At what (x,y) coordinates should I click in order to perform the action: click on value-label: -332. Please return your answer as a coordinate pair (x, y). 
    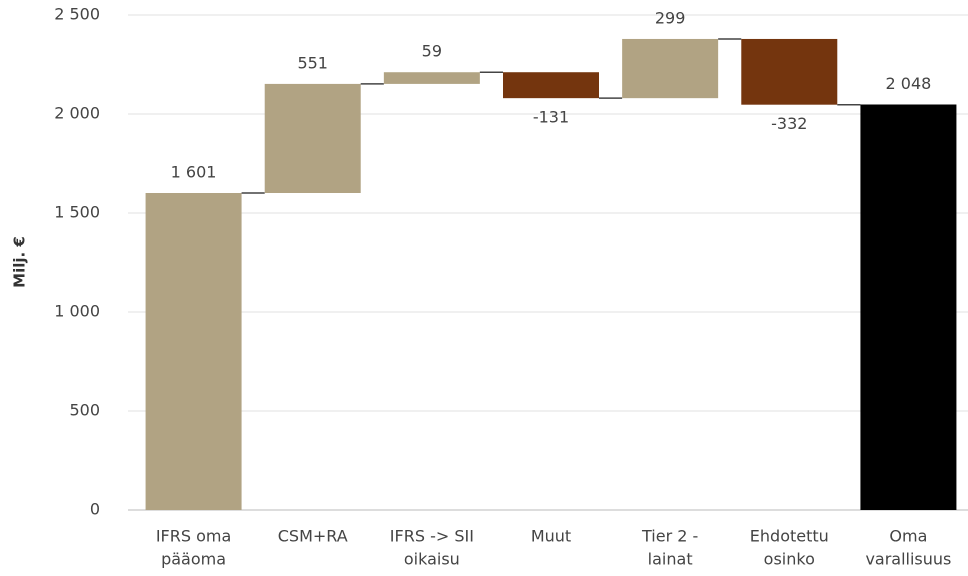
    Looking at the image, I should click on (789, 123).